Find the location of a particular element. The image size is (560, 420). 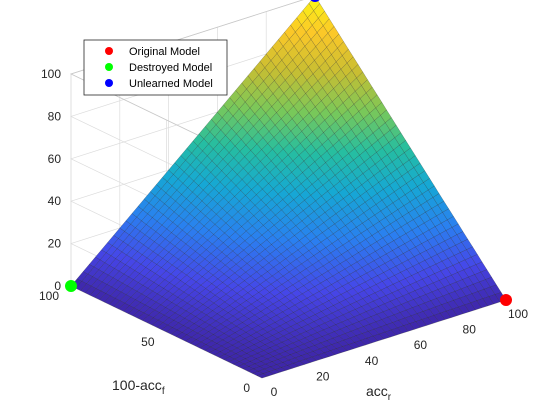

x-tick-label: 40 is located at coordinates (372, 361).